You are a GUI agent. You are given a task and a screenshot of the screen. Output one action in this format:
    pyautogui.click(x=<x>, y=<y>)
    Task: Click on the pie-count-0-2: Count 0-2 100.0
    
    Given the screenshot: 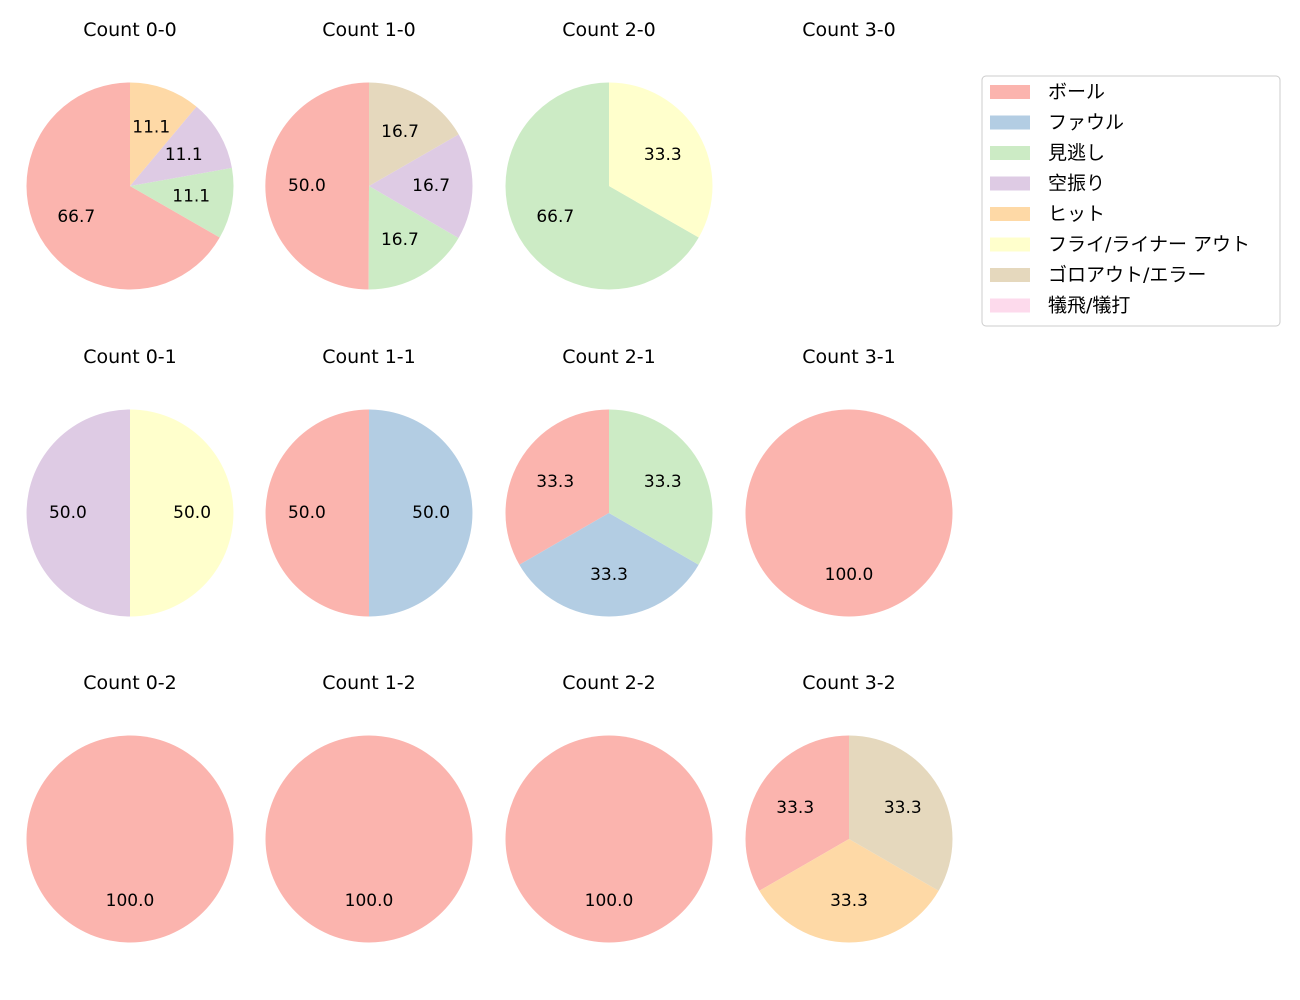 What is the action you would take?
    pyautogui.click(x=130, y=807)
    